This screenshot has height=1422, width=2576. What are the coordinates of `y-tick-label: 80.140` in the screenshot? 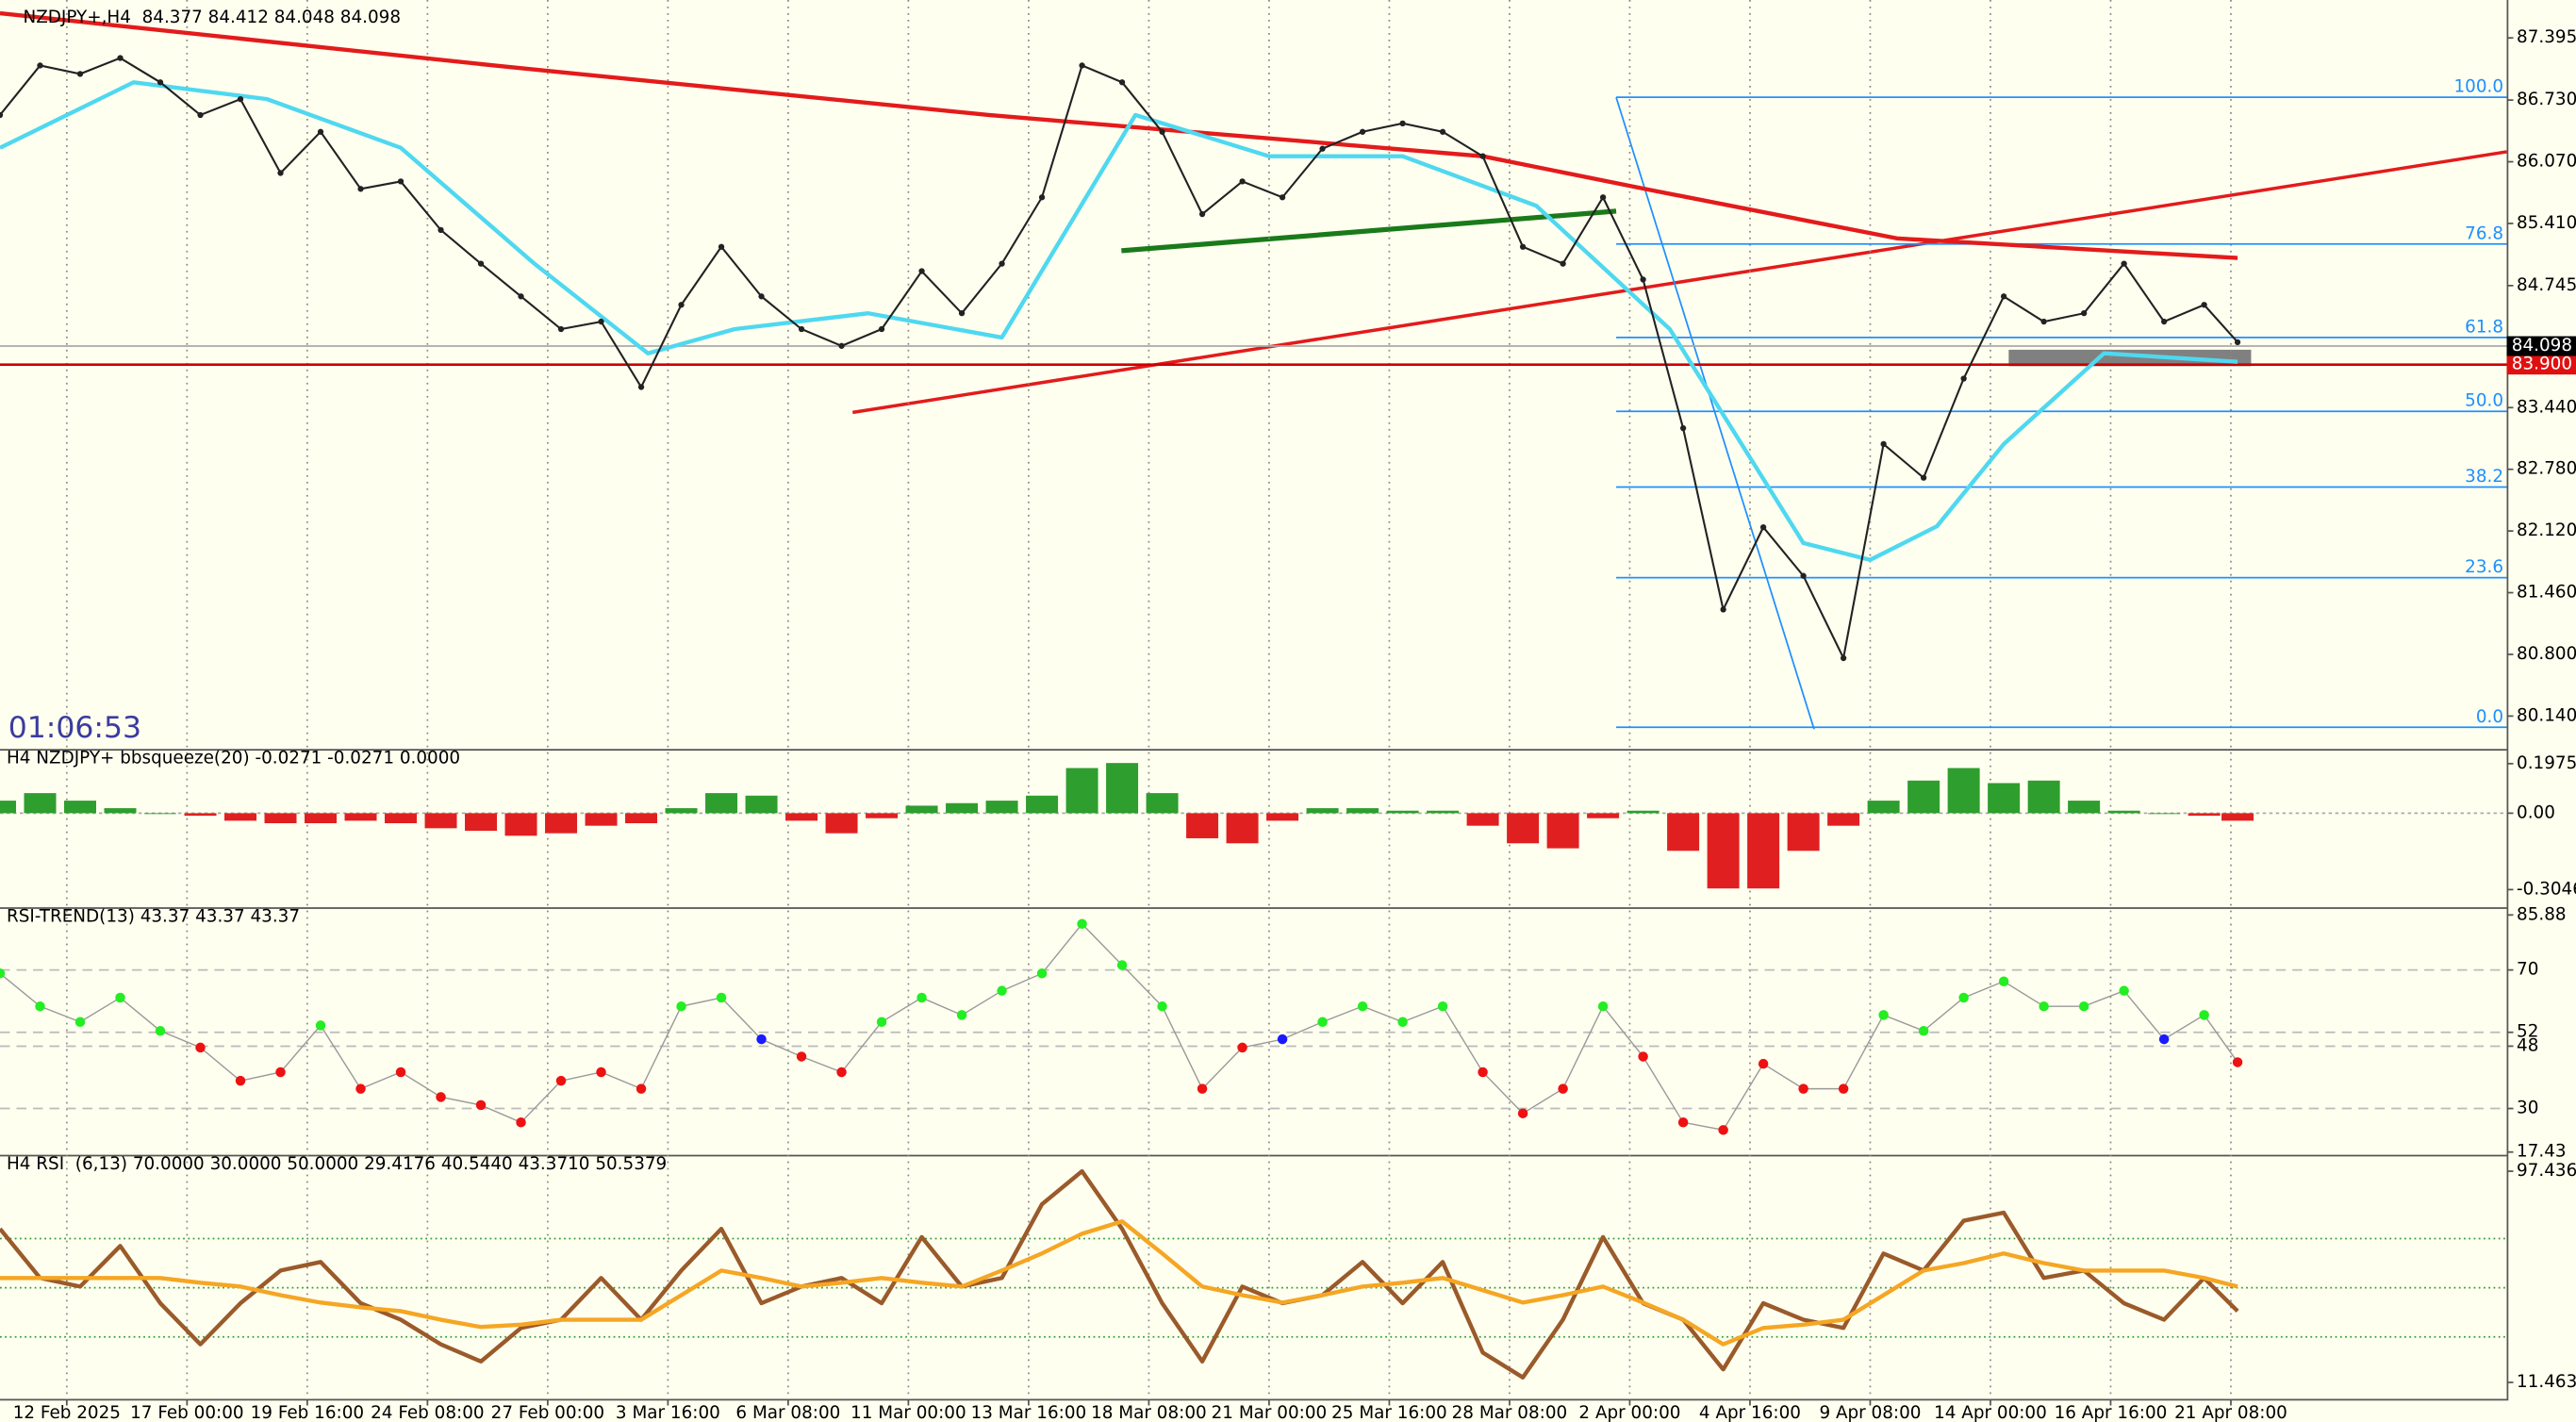 It's located at (2546, 715).